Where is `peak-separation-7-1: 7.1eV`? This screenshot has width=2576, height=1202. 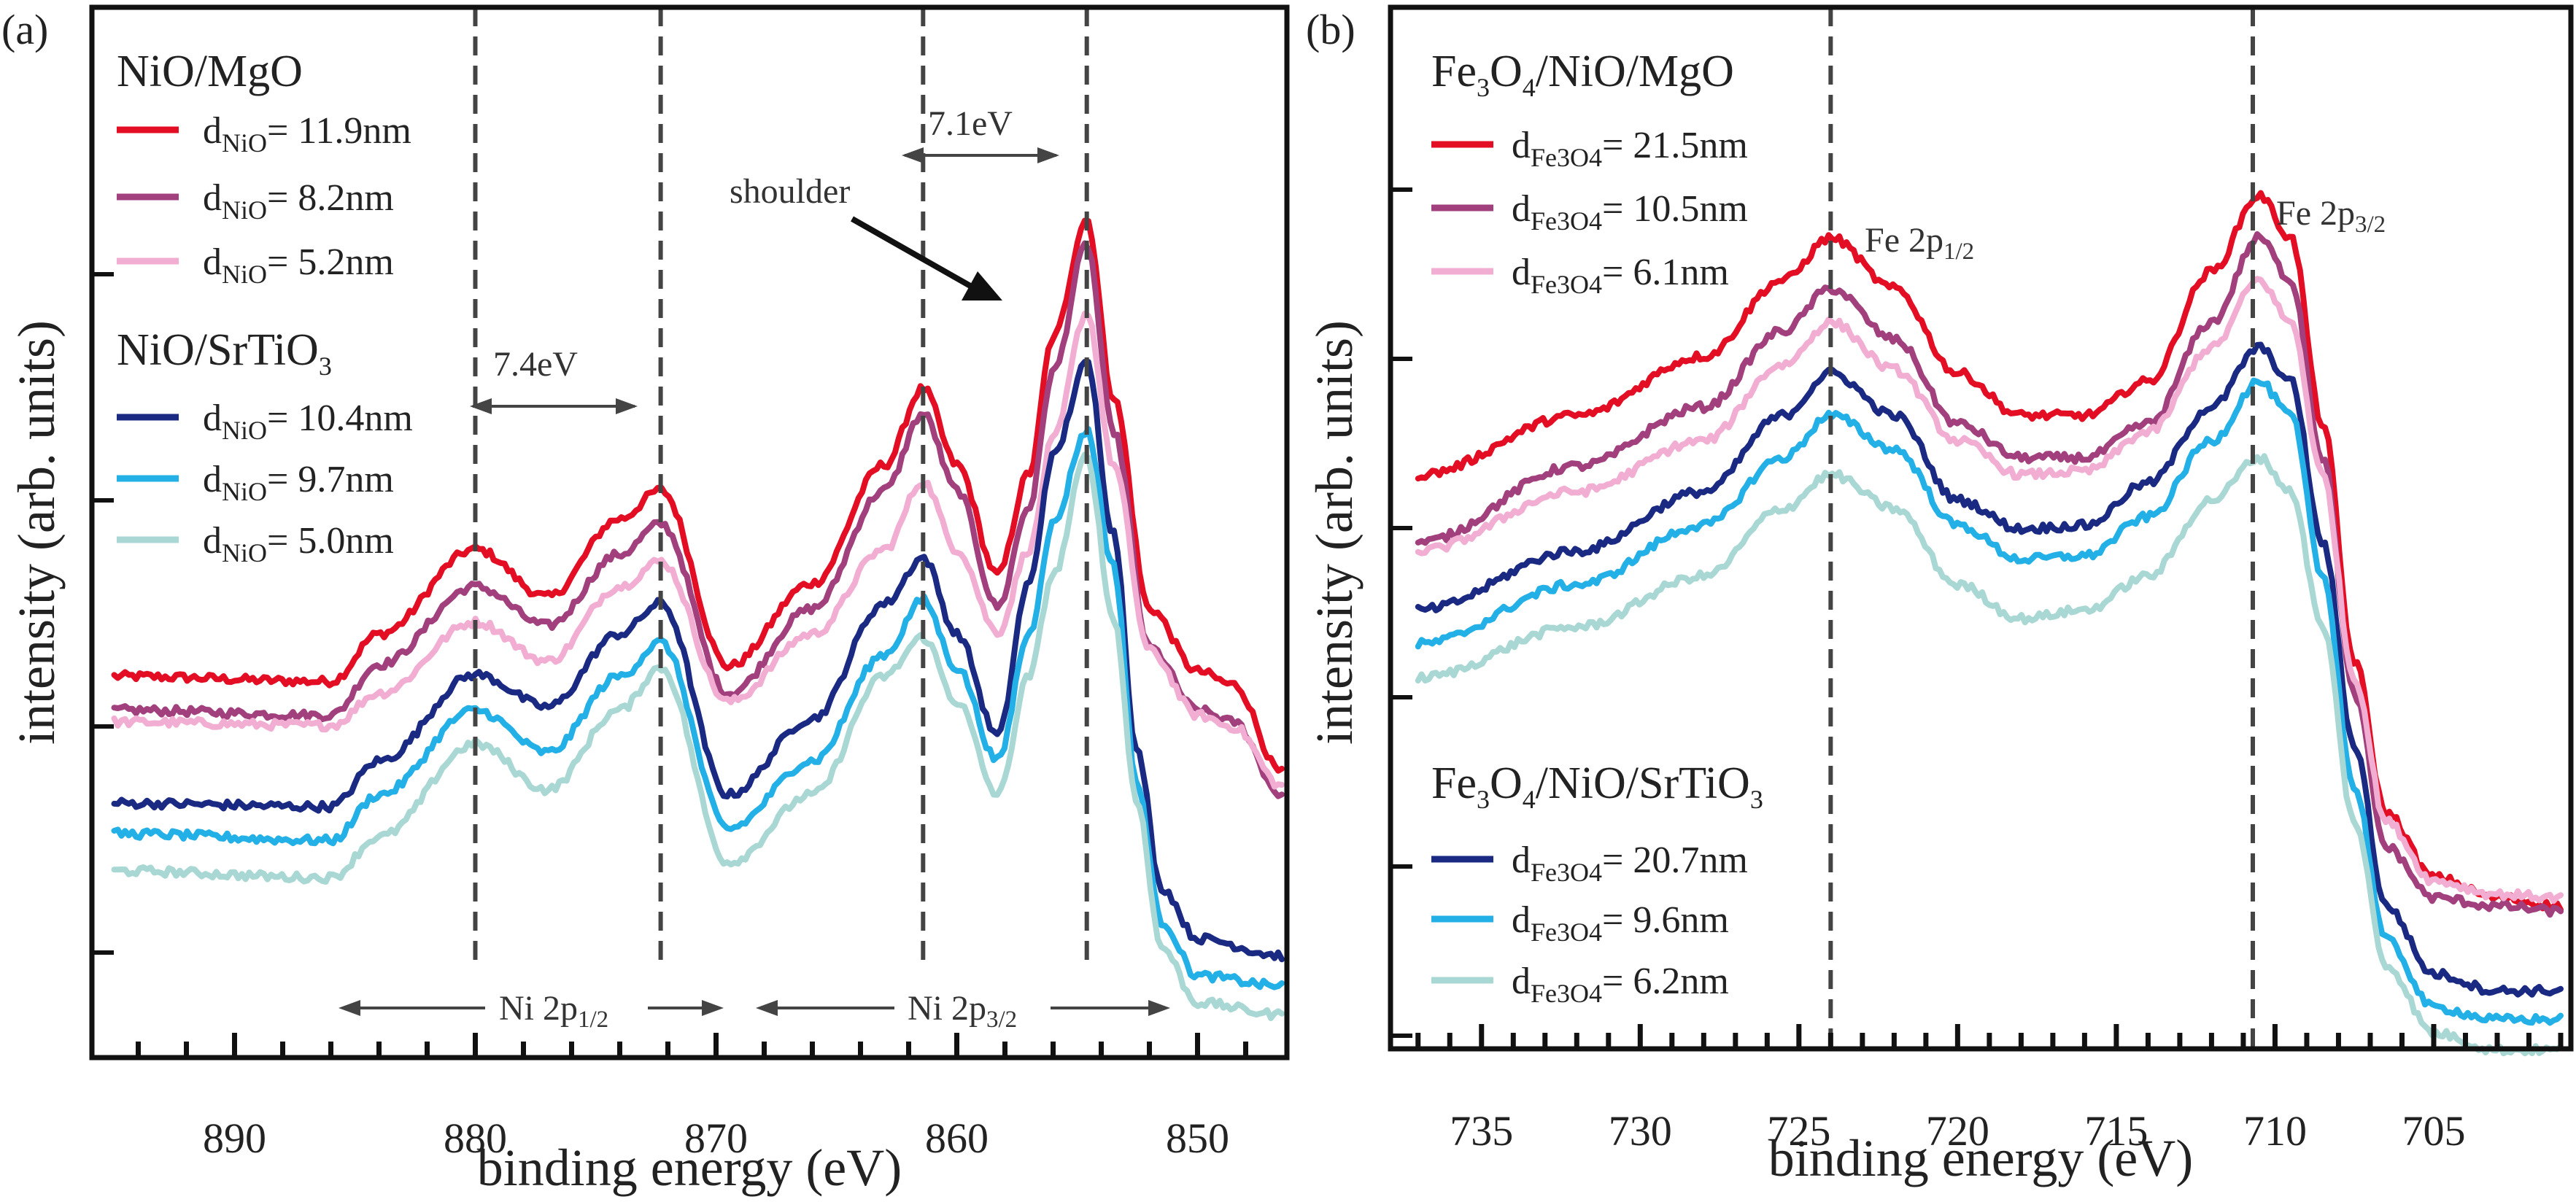
peak-separation-7-1: 7.1eV is located at coordinates (980, 133).